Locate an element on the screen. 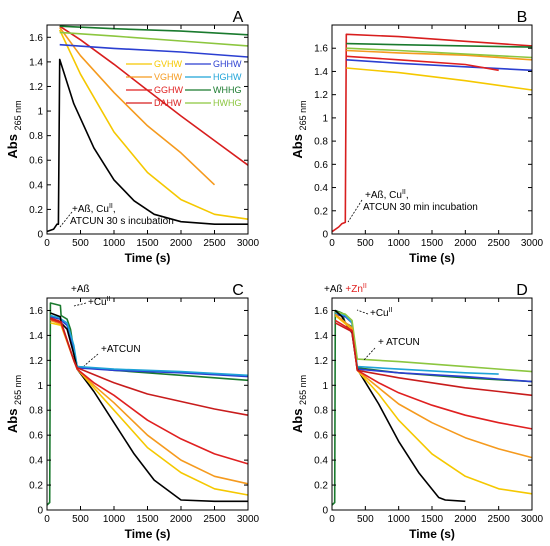 This screenshot has height=546, width=550. annotation: + ATCUN is located at coordinates (399, 342).